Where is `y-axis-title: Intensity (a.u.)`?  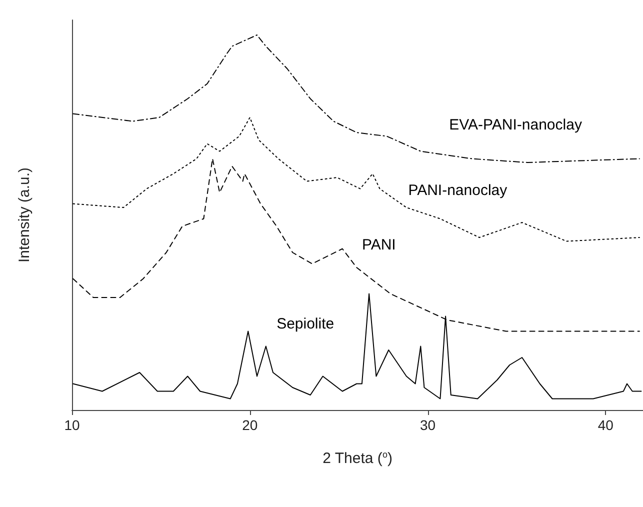 y-axis-title: Intensity (a.u.) is located at coordinates (24, 215).